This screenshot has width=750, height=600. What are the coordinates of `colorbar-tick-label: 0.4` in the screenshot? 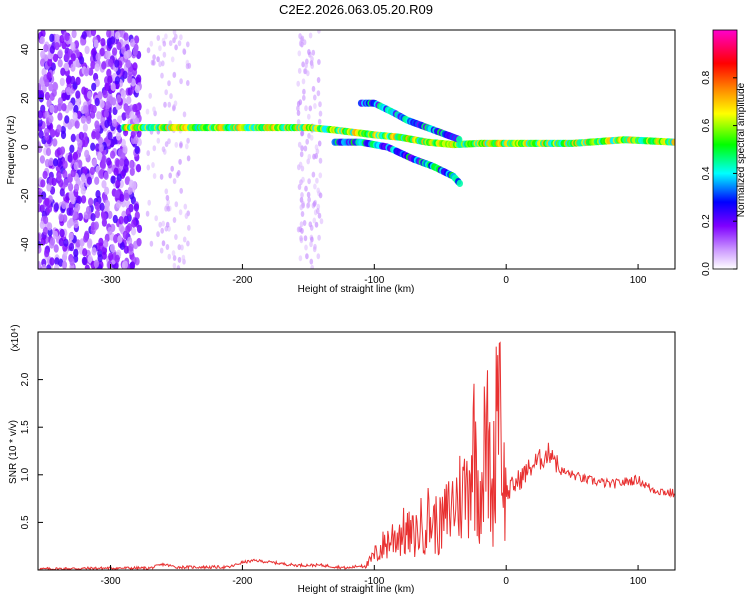 It's located at (706, 173).